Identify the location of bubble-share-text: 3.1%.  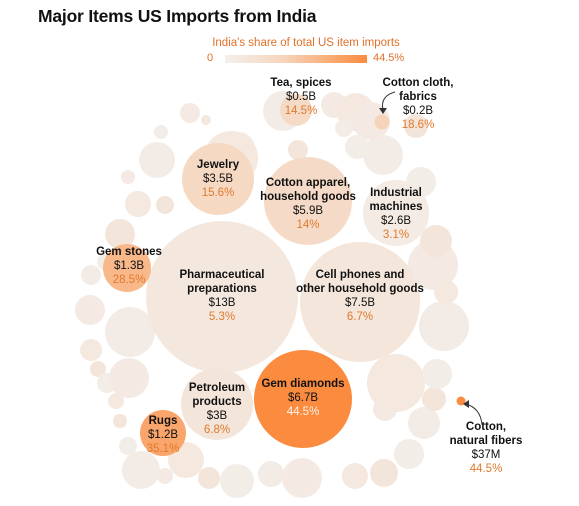
(396, 235).